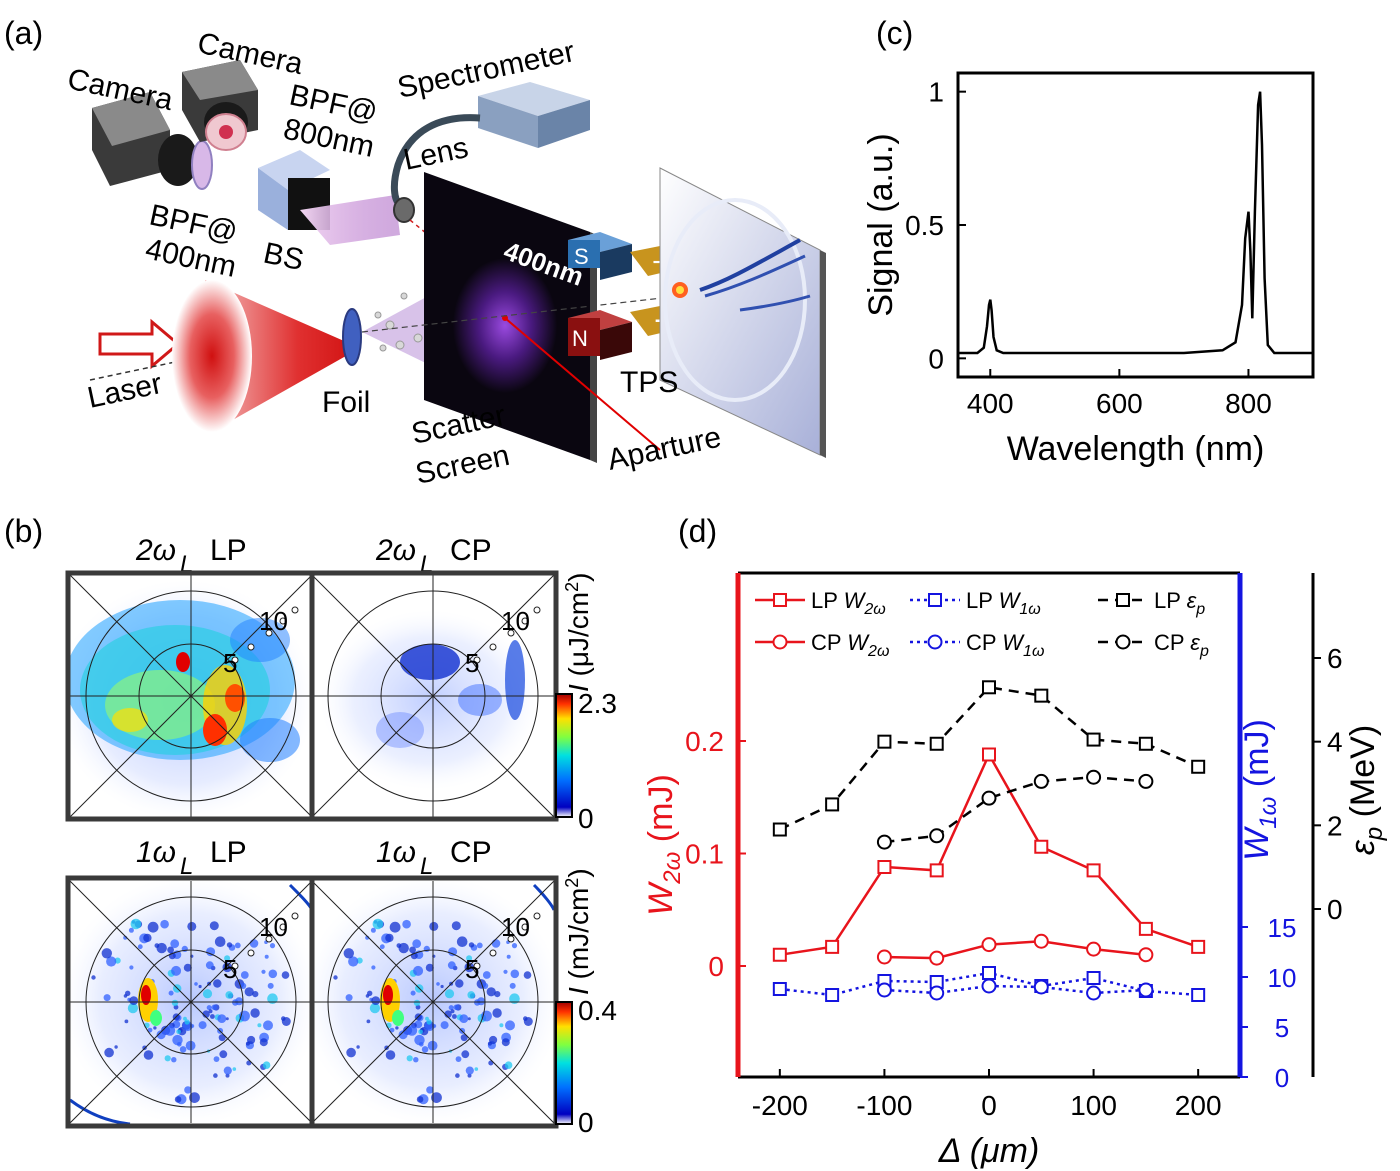 The image size is (1400, 1171). Describe the element at coordinates (125, 391) in the screenshot. I see `label-laser: Laser` at that location.